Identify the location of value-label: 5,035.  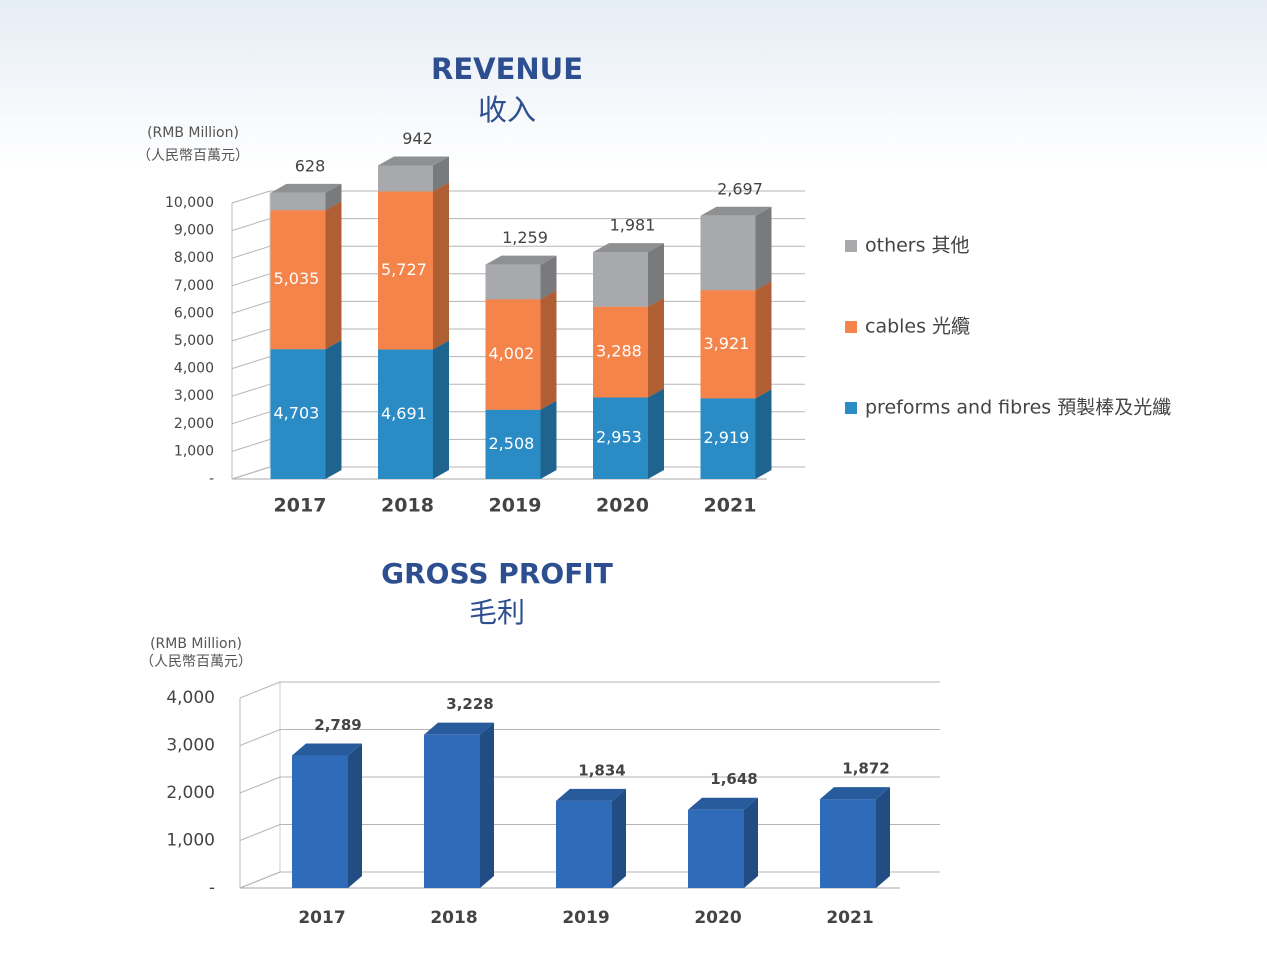
(297, 278).